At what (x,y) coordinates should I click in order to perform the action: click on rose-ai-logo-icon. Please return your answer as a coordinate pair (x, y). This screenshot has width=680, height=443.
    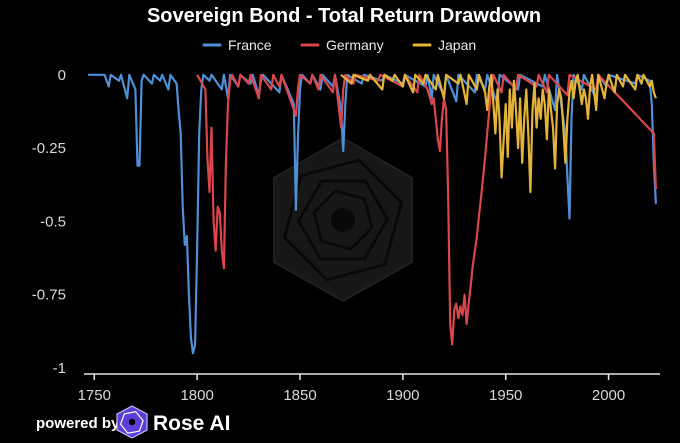
    Looking at the image, I should click on (132, 422).